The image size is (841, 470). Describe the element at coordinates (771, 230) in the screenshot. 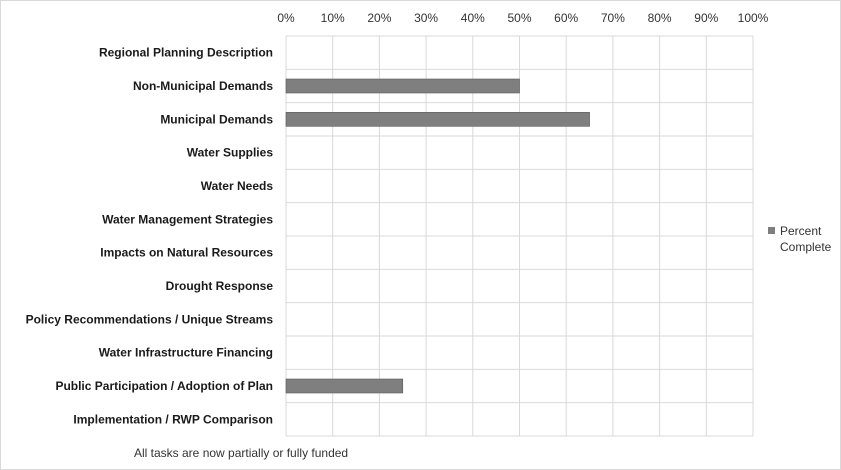

I see `legend-swatch` at that location.